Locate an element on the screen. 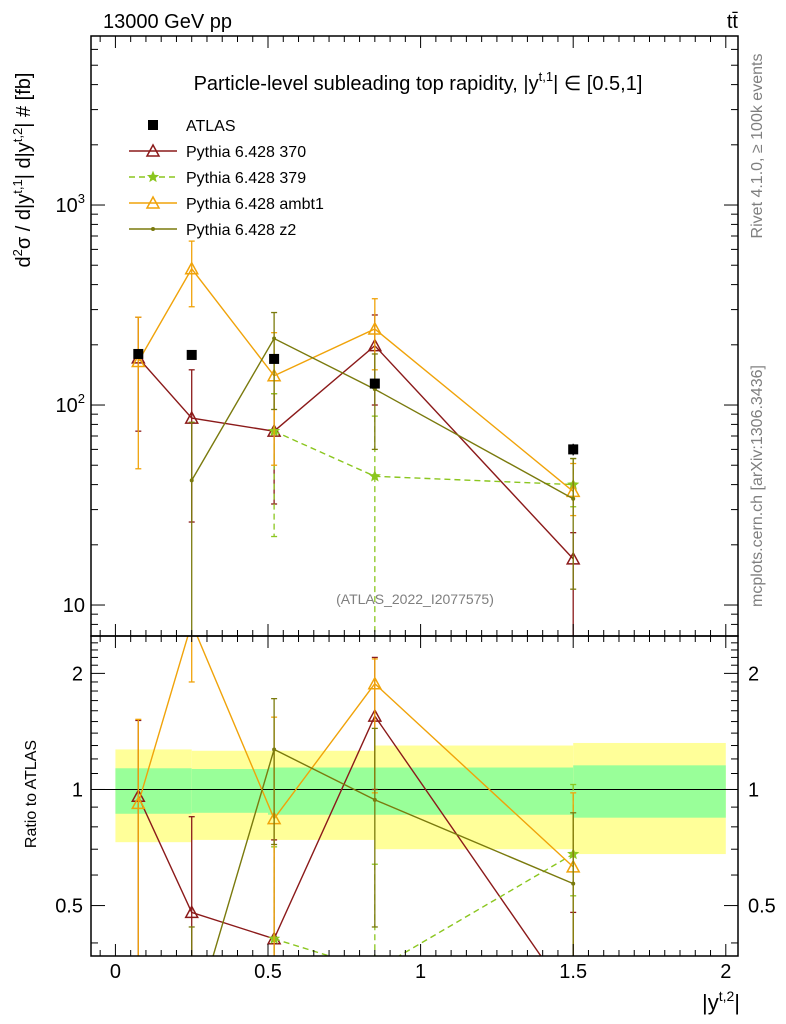 The height and width of the screenshot is (1024, 786). legend-label-4: Pythia 6.428 z2 is located at coordinates (241, 230).